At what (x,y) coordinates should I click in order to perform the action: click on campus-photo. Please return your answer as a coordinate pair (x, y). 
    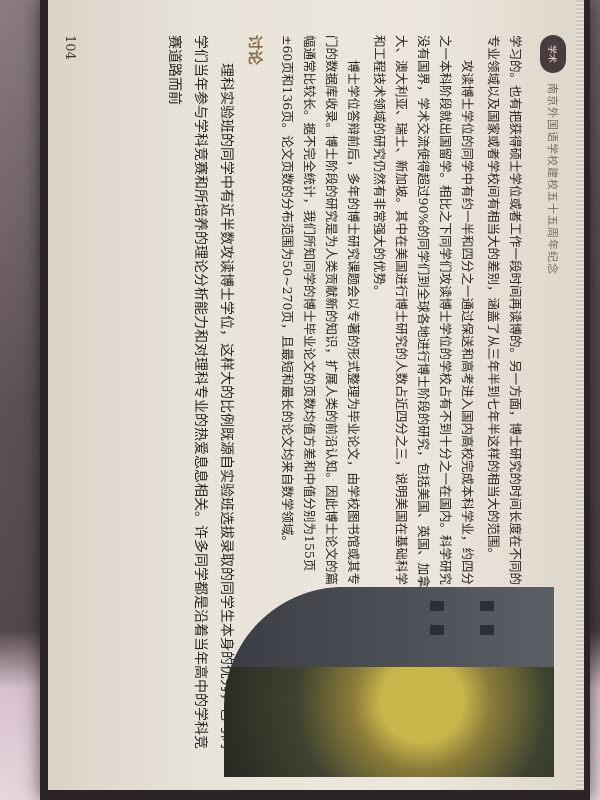
    Looking at the image, I should click on (389, 682).